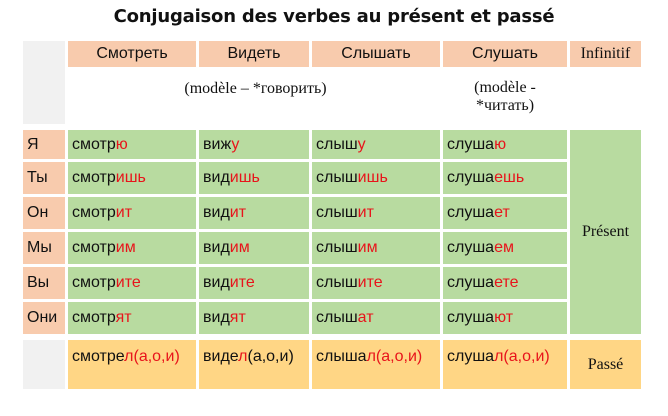 Image resolution: width=668 pixels, height=416 pixels. I want to click on present-form-slushat: слушаем, so click(506, 249).